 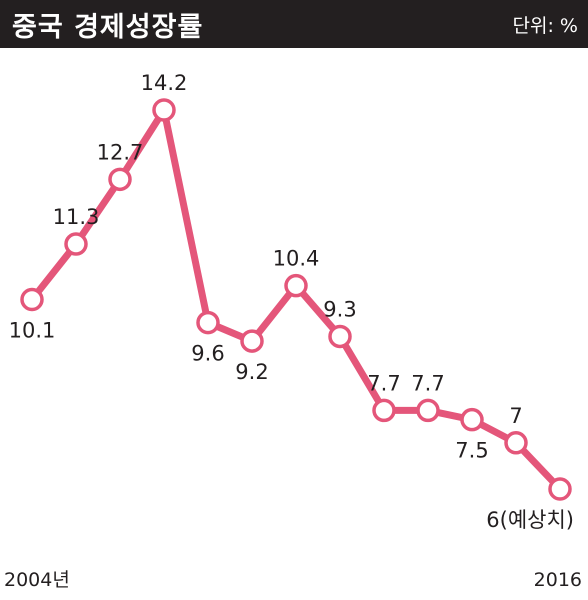 What do you see at coordinates (208, 322) in the screenshot?
I see `data-point-2008` at bounding box center [208, 322].